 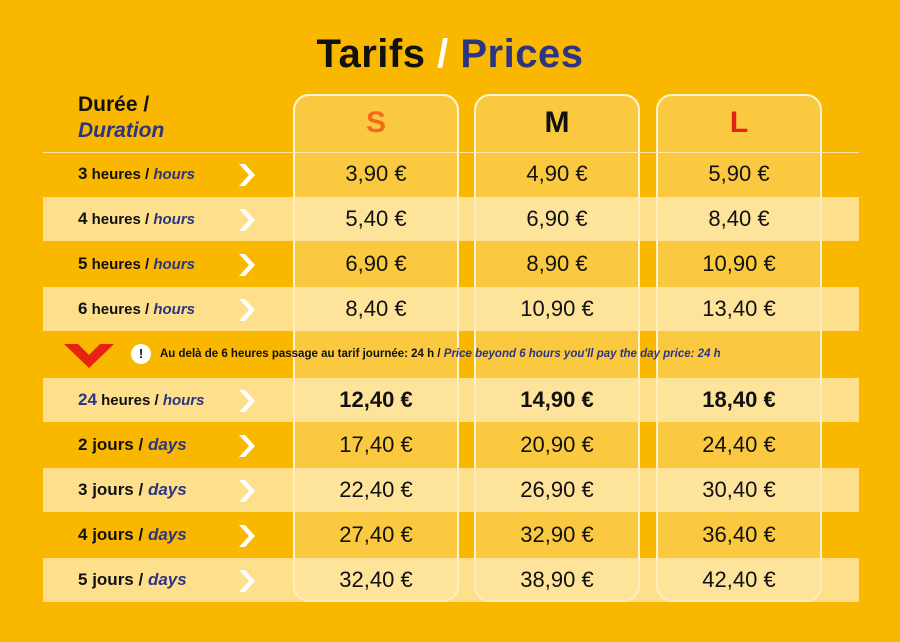 What do you see at coordinates (89, 356) in the screenshot?
I see `chevron-down-icon` at bounding box center [89, 356].